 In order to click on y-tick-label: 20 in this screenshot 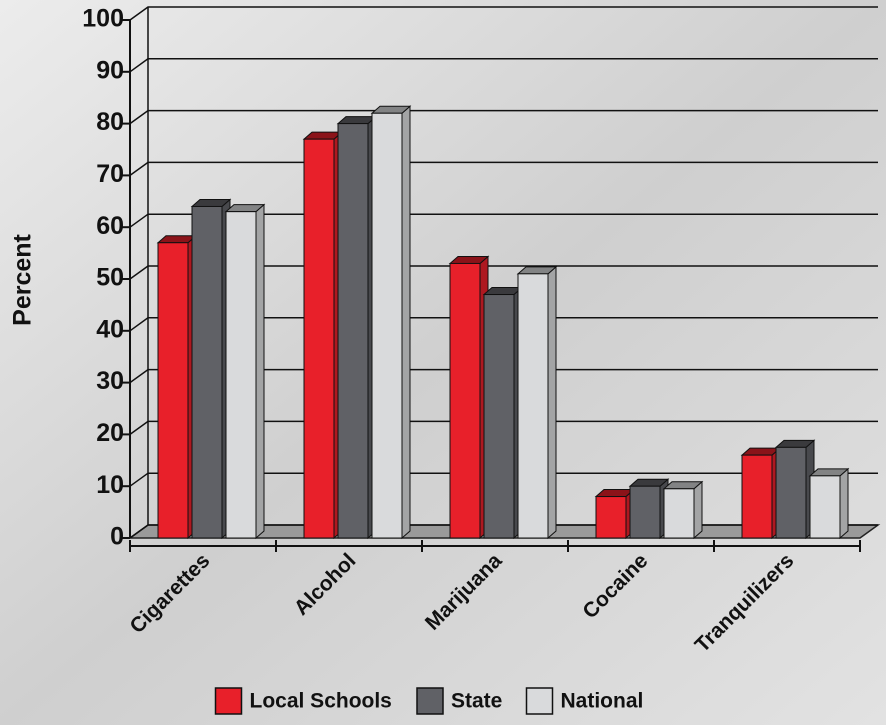, I will do `click(110, 433)`.